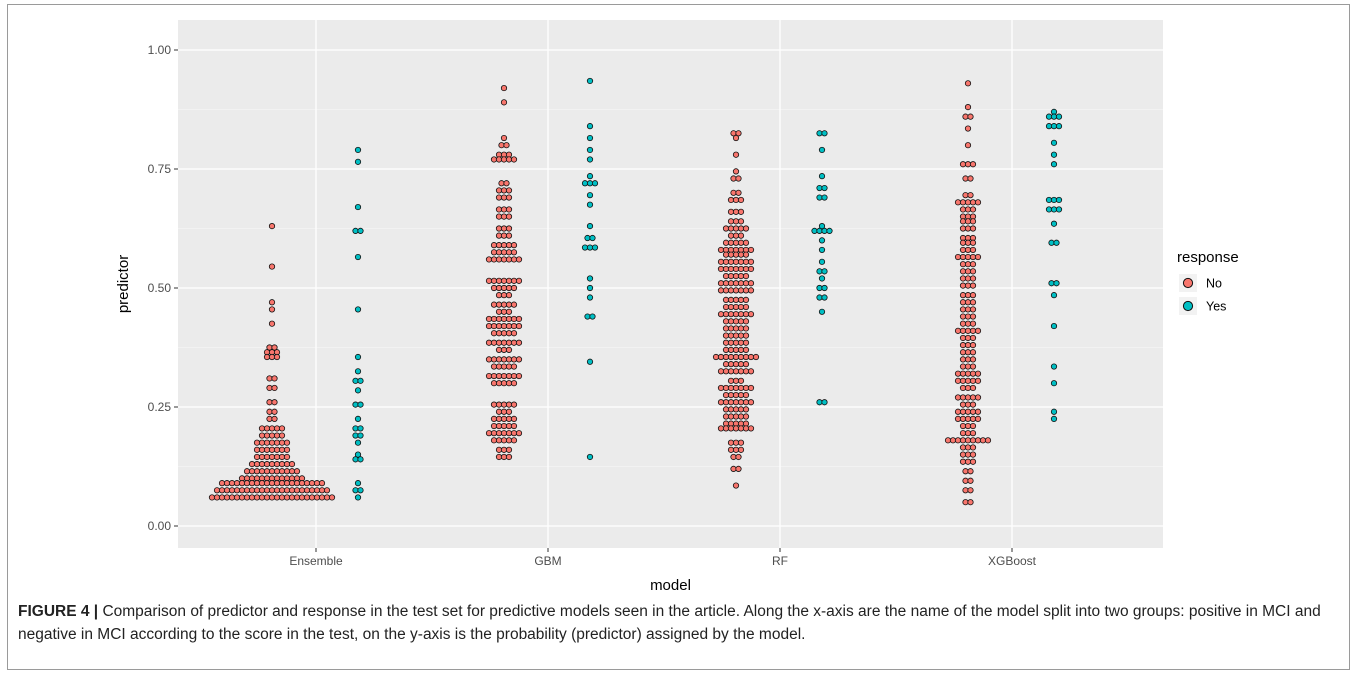 Image resolution: width=1358 pixels, height=677 pixels. Describe the element at coordinates (160, 50) in the screenshot. I see `y-tick-label: 1.00` at that location.